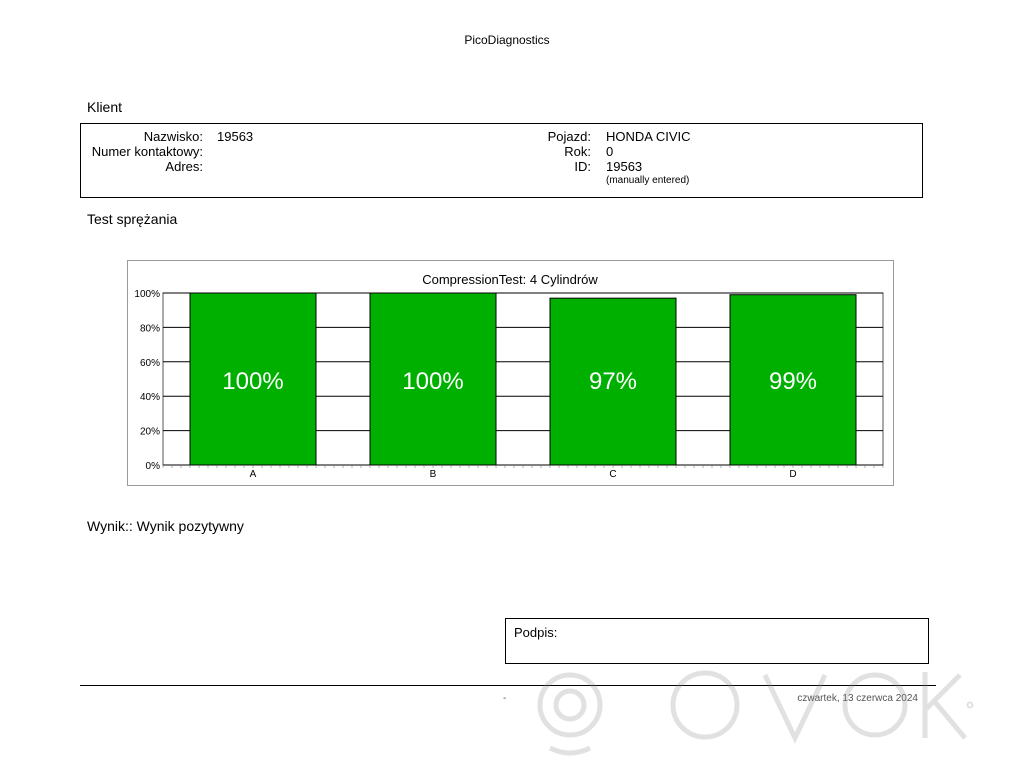 The image size is (1024, 768). What do you see at coordinates (132, 219) in the screenshot?
I see `test-heading: Test sprężania` at bounding box center [132, 219].